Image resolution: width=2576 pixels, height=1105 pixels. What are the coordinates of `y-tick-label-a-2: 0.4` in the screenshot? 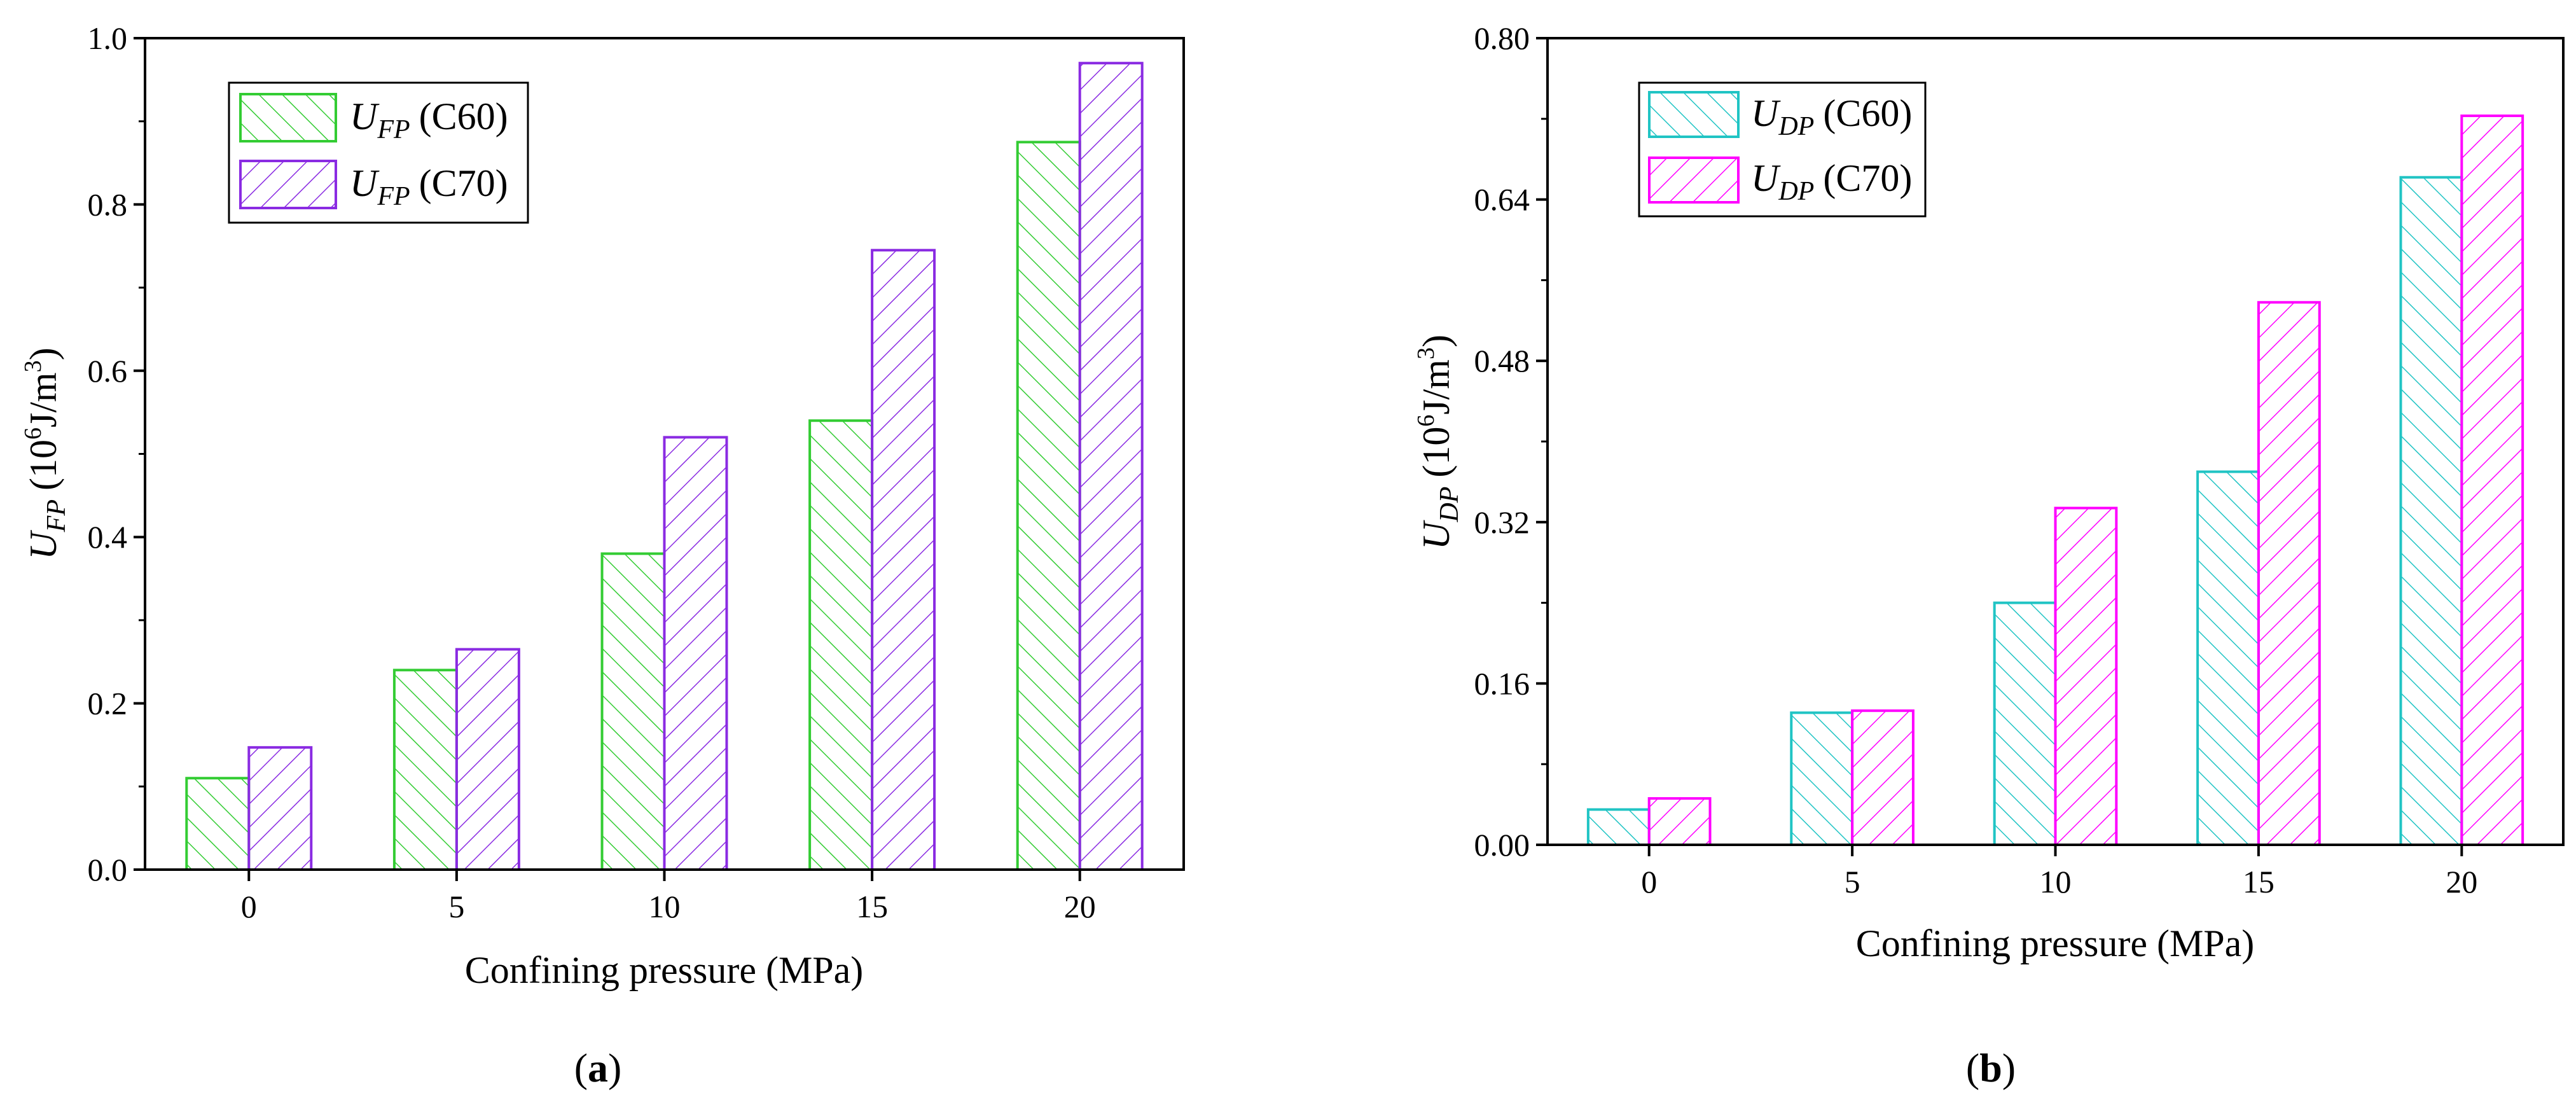 It's located at (108, 537).